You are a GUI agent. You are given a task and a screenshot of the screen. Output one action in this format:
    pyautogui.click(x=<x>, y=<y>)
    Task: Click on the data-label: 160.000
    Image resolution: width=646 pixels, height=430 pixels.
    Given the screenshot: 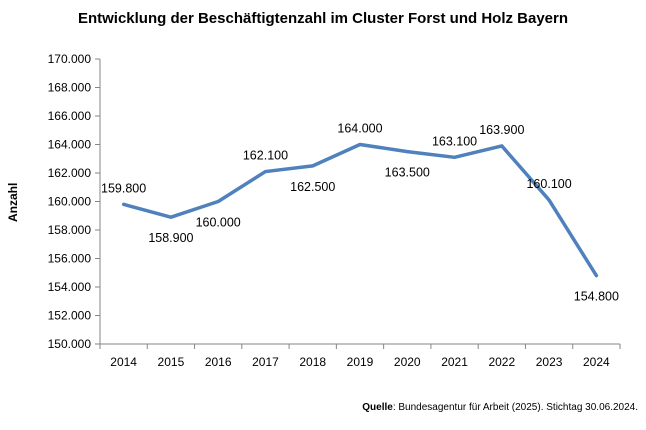 What is the action you would take?
    pyautogui.click(x=218, y=223)
    